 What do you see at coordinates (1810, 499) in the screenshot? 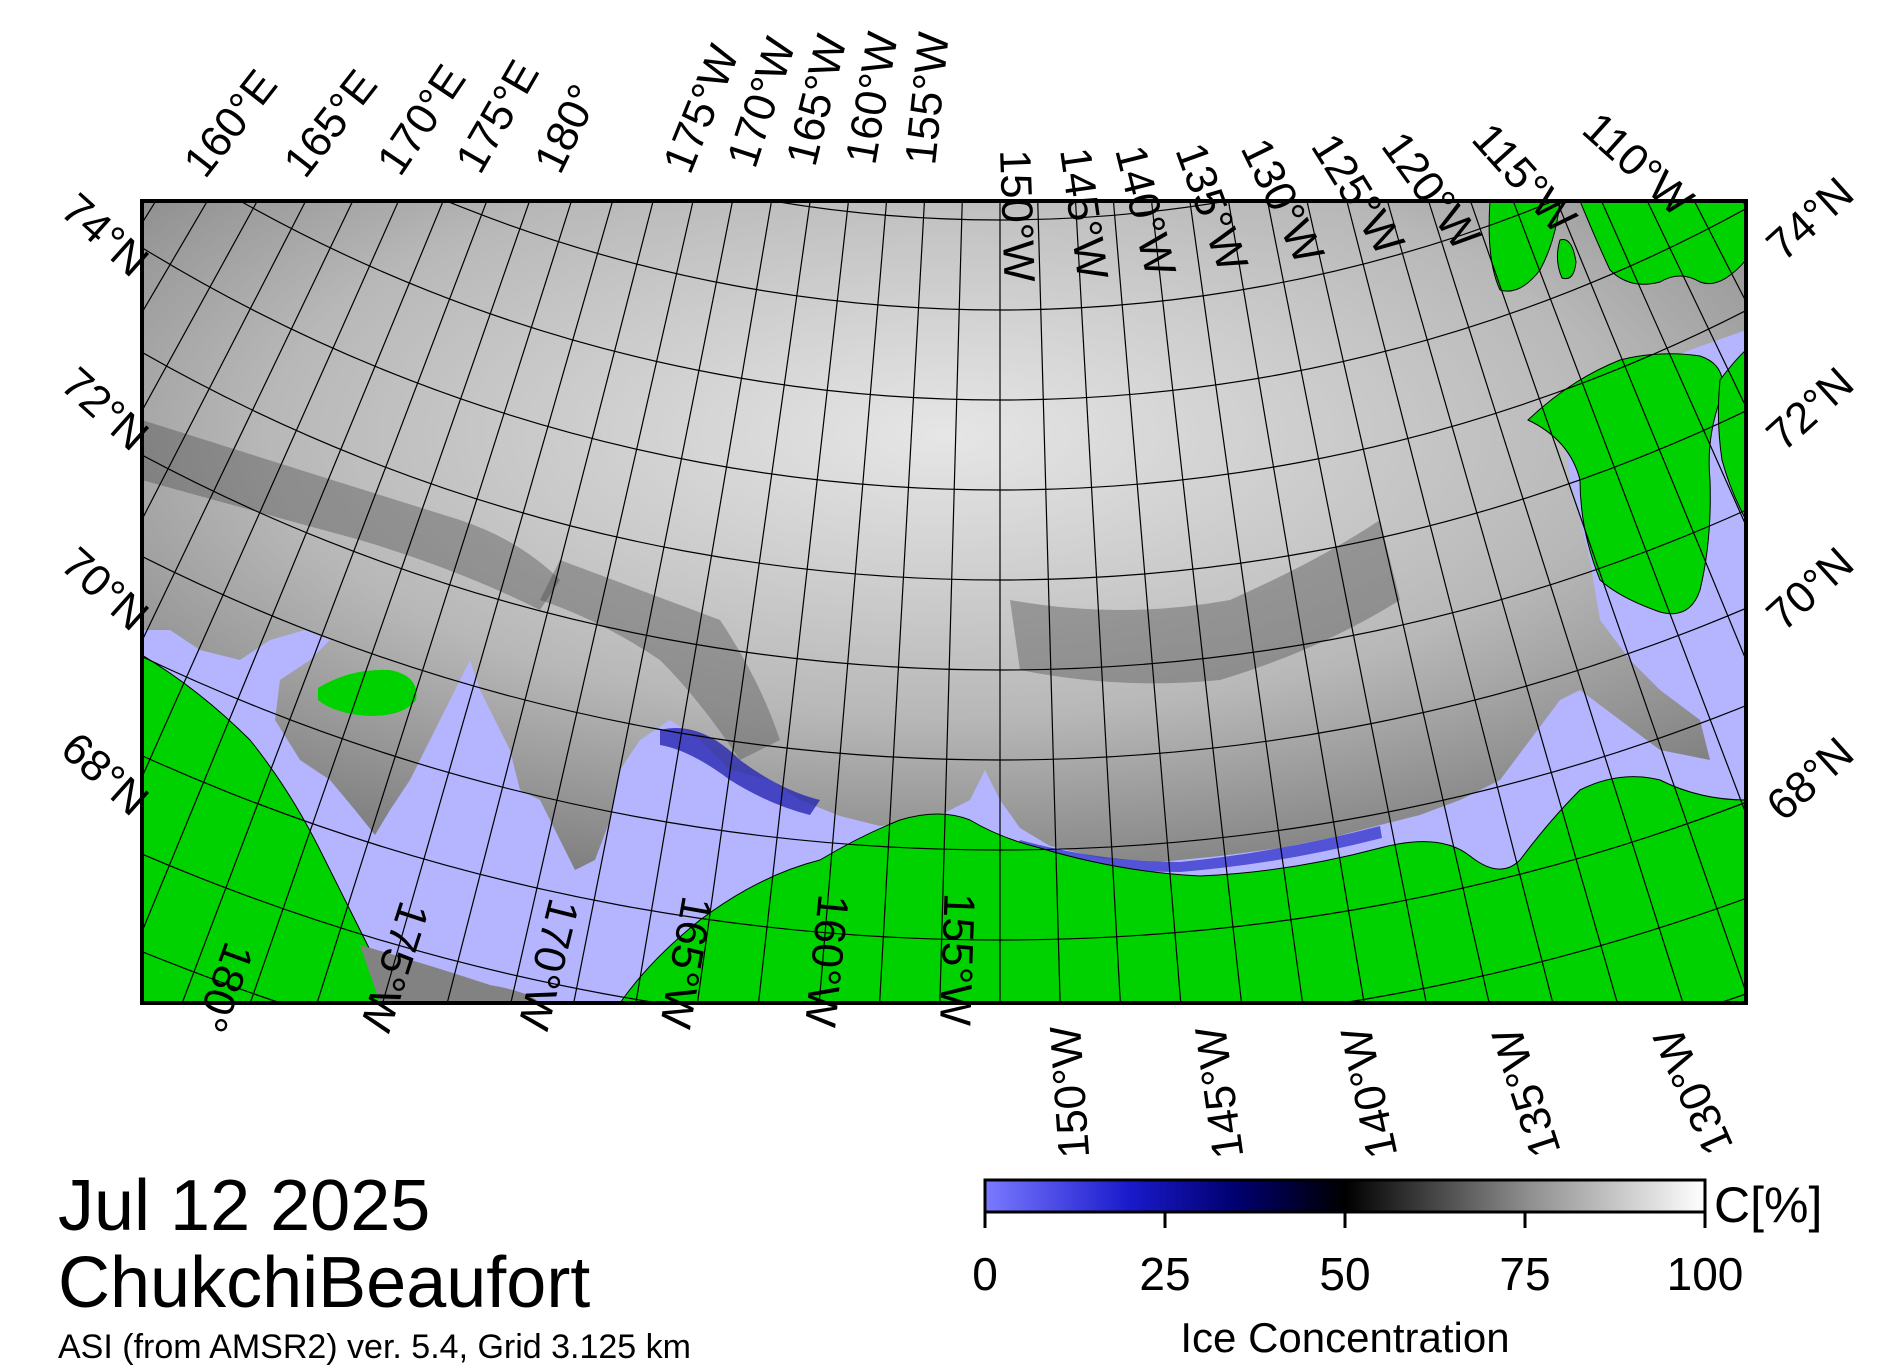
I see `right-latitude-labels: 74°N 72°N 70°N 68°N` at bounding box center [1810, 499].